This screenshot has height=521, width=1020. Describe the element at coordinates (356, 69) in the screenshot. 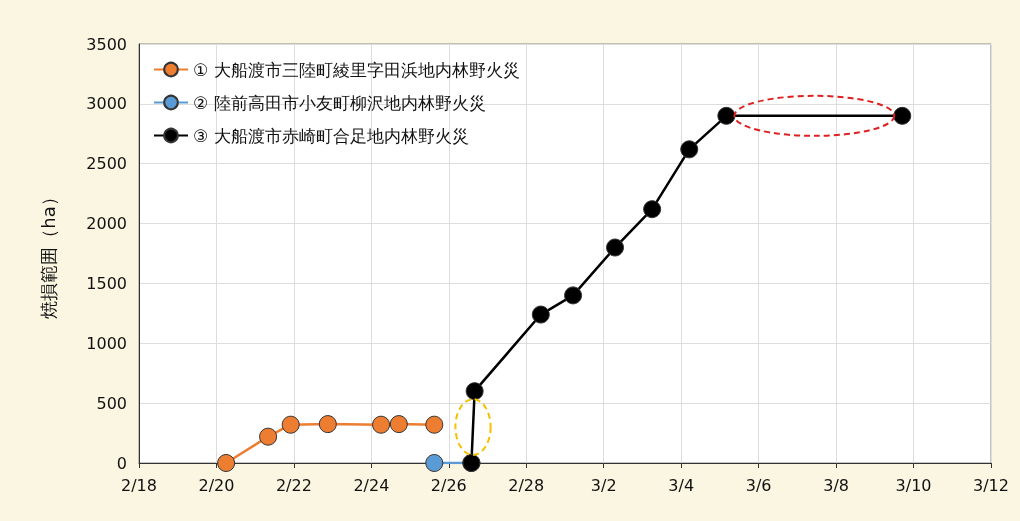

I see `legend-label: ① 大船渡市三陸町綾里字田浜地内林野火災` at that location.